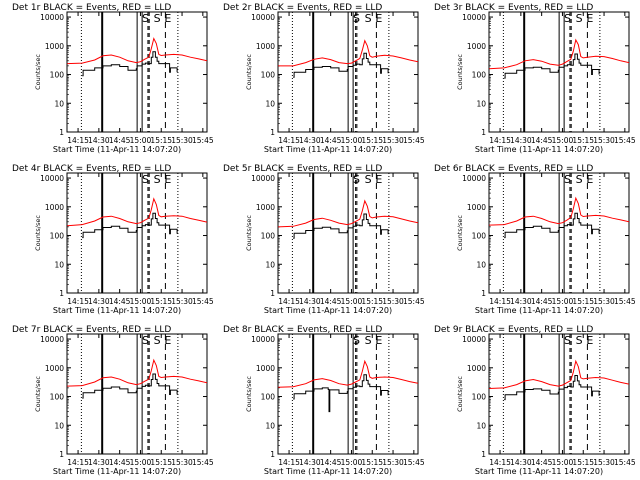 The image size is (640, 480). What do you see at coordinates (513, 8) in the screenshot?
I see `panel-title: Det 3r BLACK = Events, RED = LLD` at bounding box center [513, 8].